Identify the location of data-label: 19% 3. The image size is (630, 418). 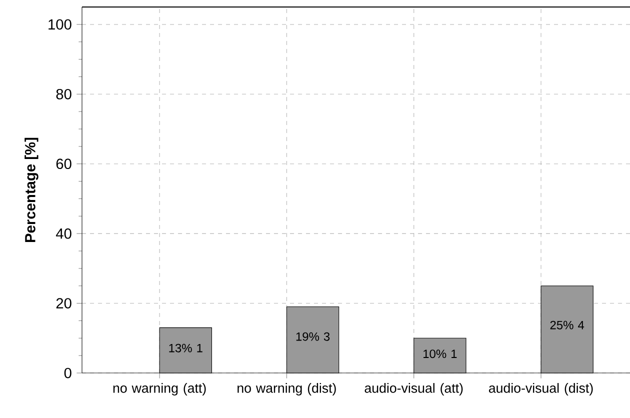
(313, 336).